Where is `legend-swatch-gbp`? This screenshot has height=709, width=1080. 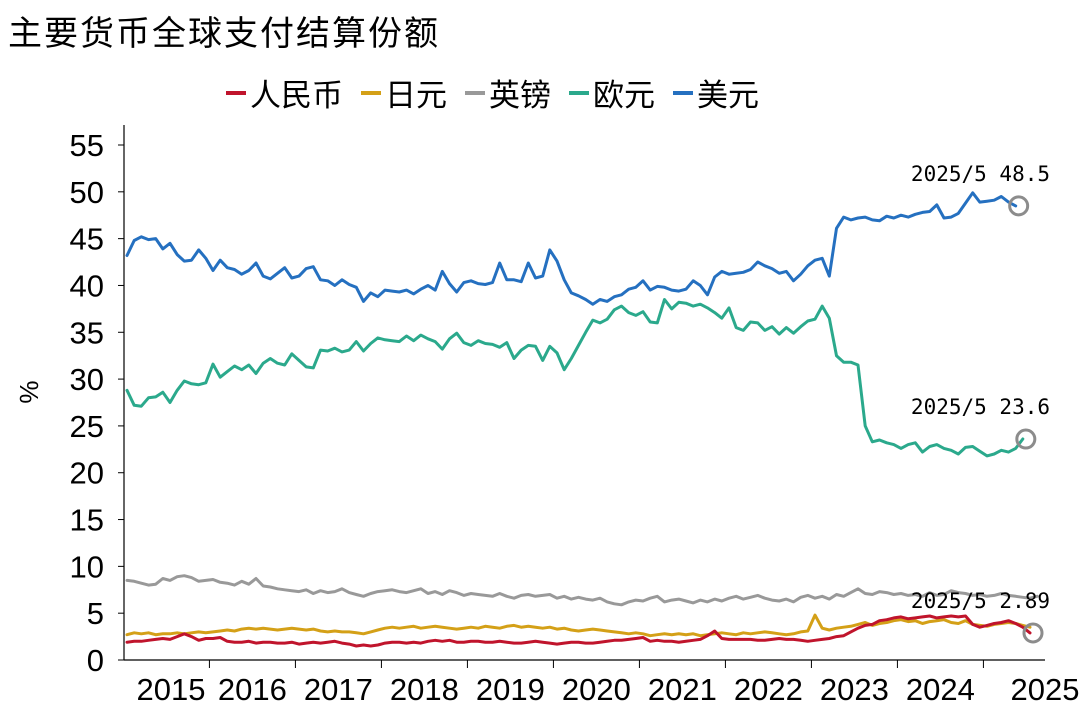 legend-swatch-gbp is located at coordinates (475, 92).